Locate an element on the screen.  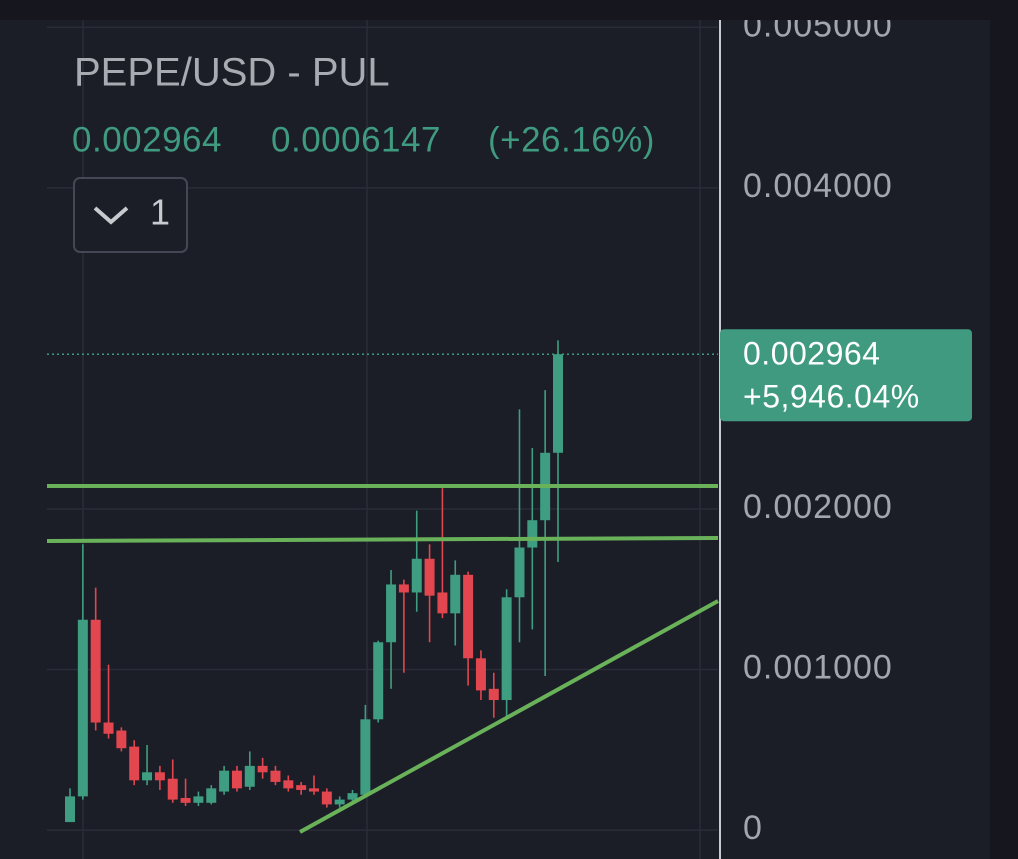
chevron-icon is located at coordinates (111, 215).